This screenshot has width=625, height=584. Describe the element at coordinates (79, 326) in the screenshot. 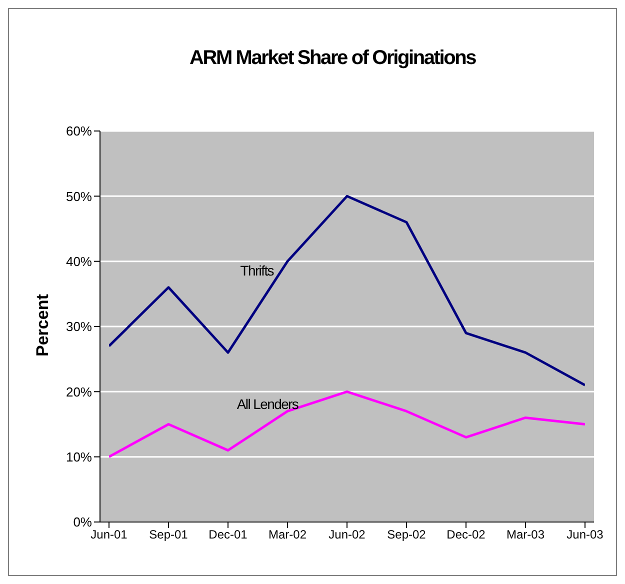

I see `y-tick-label: 30%` at that location.